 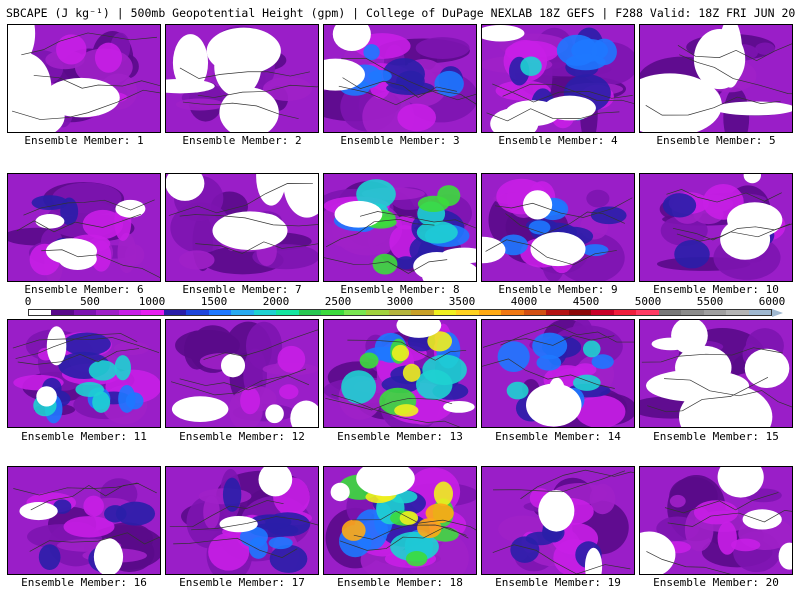 What do you see at coordinates (84, 289) in the screenshot?
I see `ensemble-member-label: Ensemble Member: 6` at bounding box center [84, 289].